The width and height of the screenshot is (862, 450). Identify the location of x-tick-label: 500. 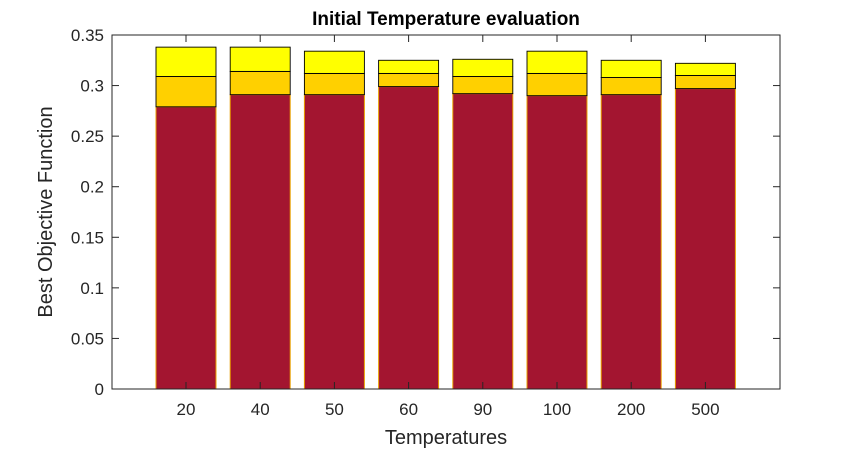
(705, 409).